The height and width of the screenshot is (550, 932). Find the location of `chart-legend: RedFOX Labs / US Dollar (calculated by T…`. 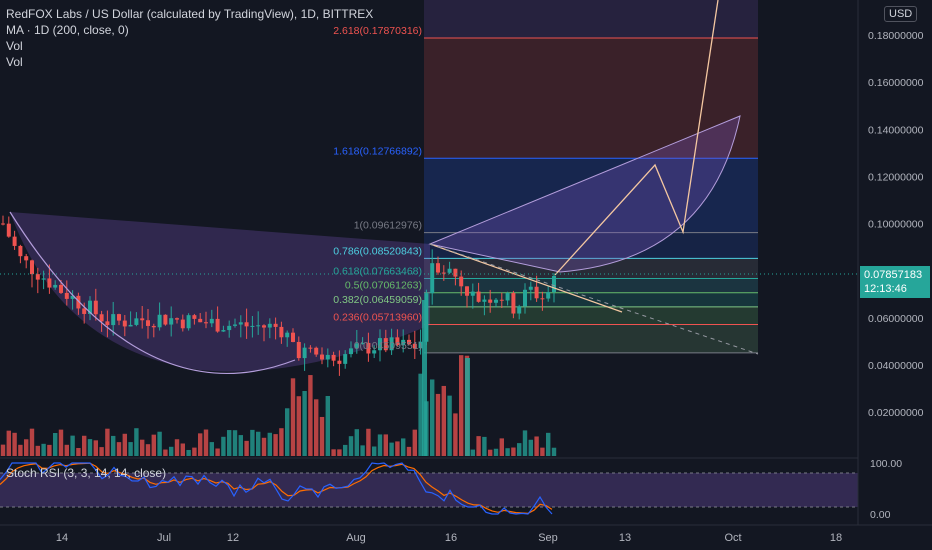

chart-legend: RedFOX Labs / US Dollar (calculated by T… is located at coordinates (189, 38).